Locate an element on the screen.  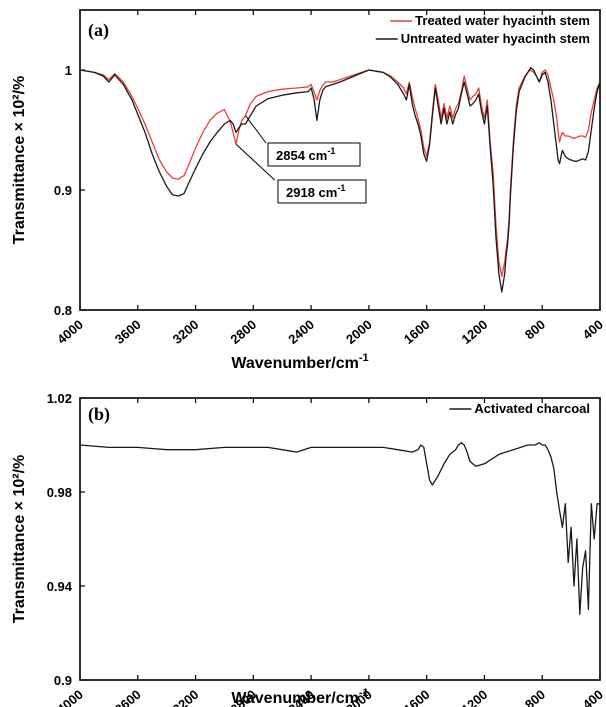
y-tick-label: 1.02 is located at coordinates (59, 398).